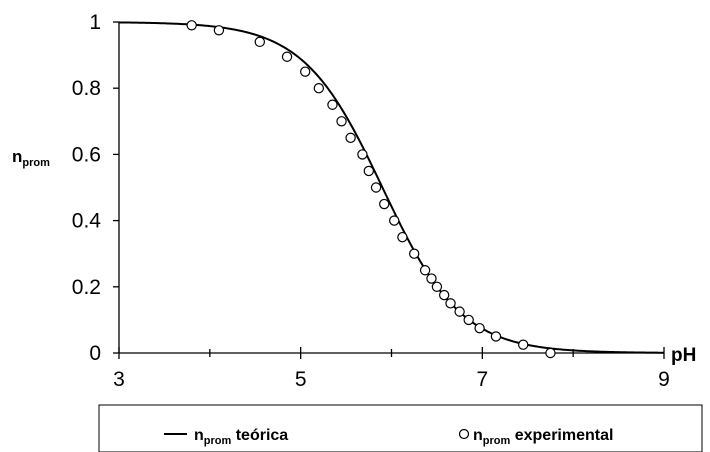 This screenshot has height=452, width=710. I want to click on y-tick-label: 1, so click(95, 22).